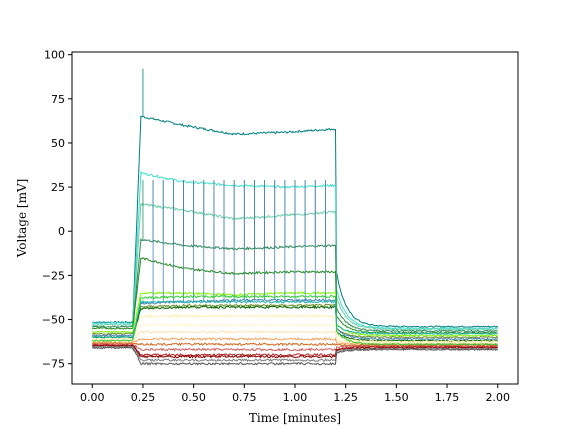 This screenshot has height=432, width=576. Describe the element at coordinates (447, 397) in the screenshot. I see `x-tick-label: 1.75` at that location.